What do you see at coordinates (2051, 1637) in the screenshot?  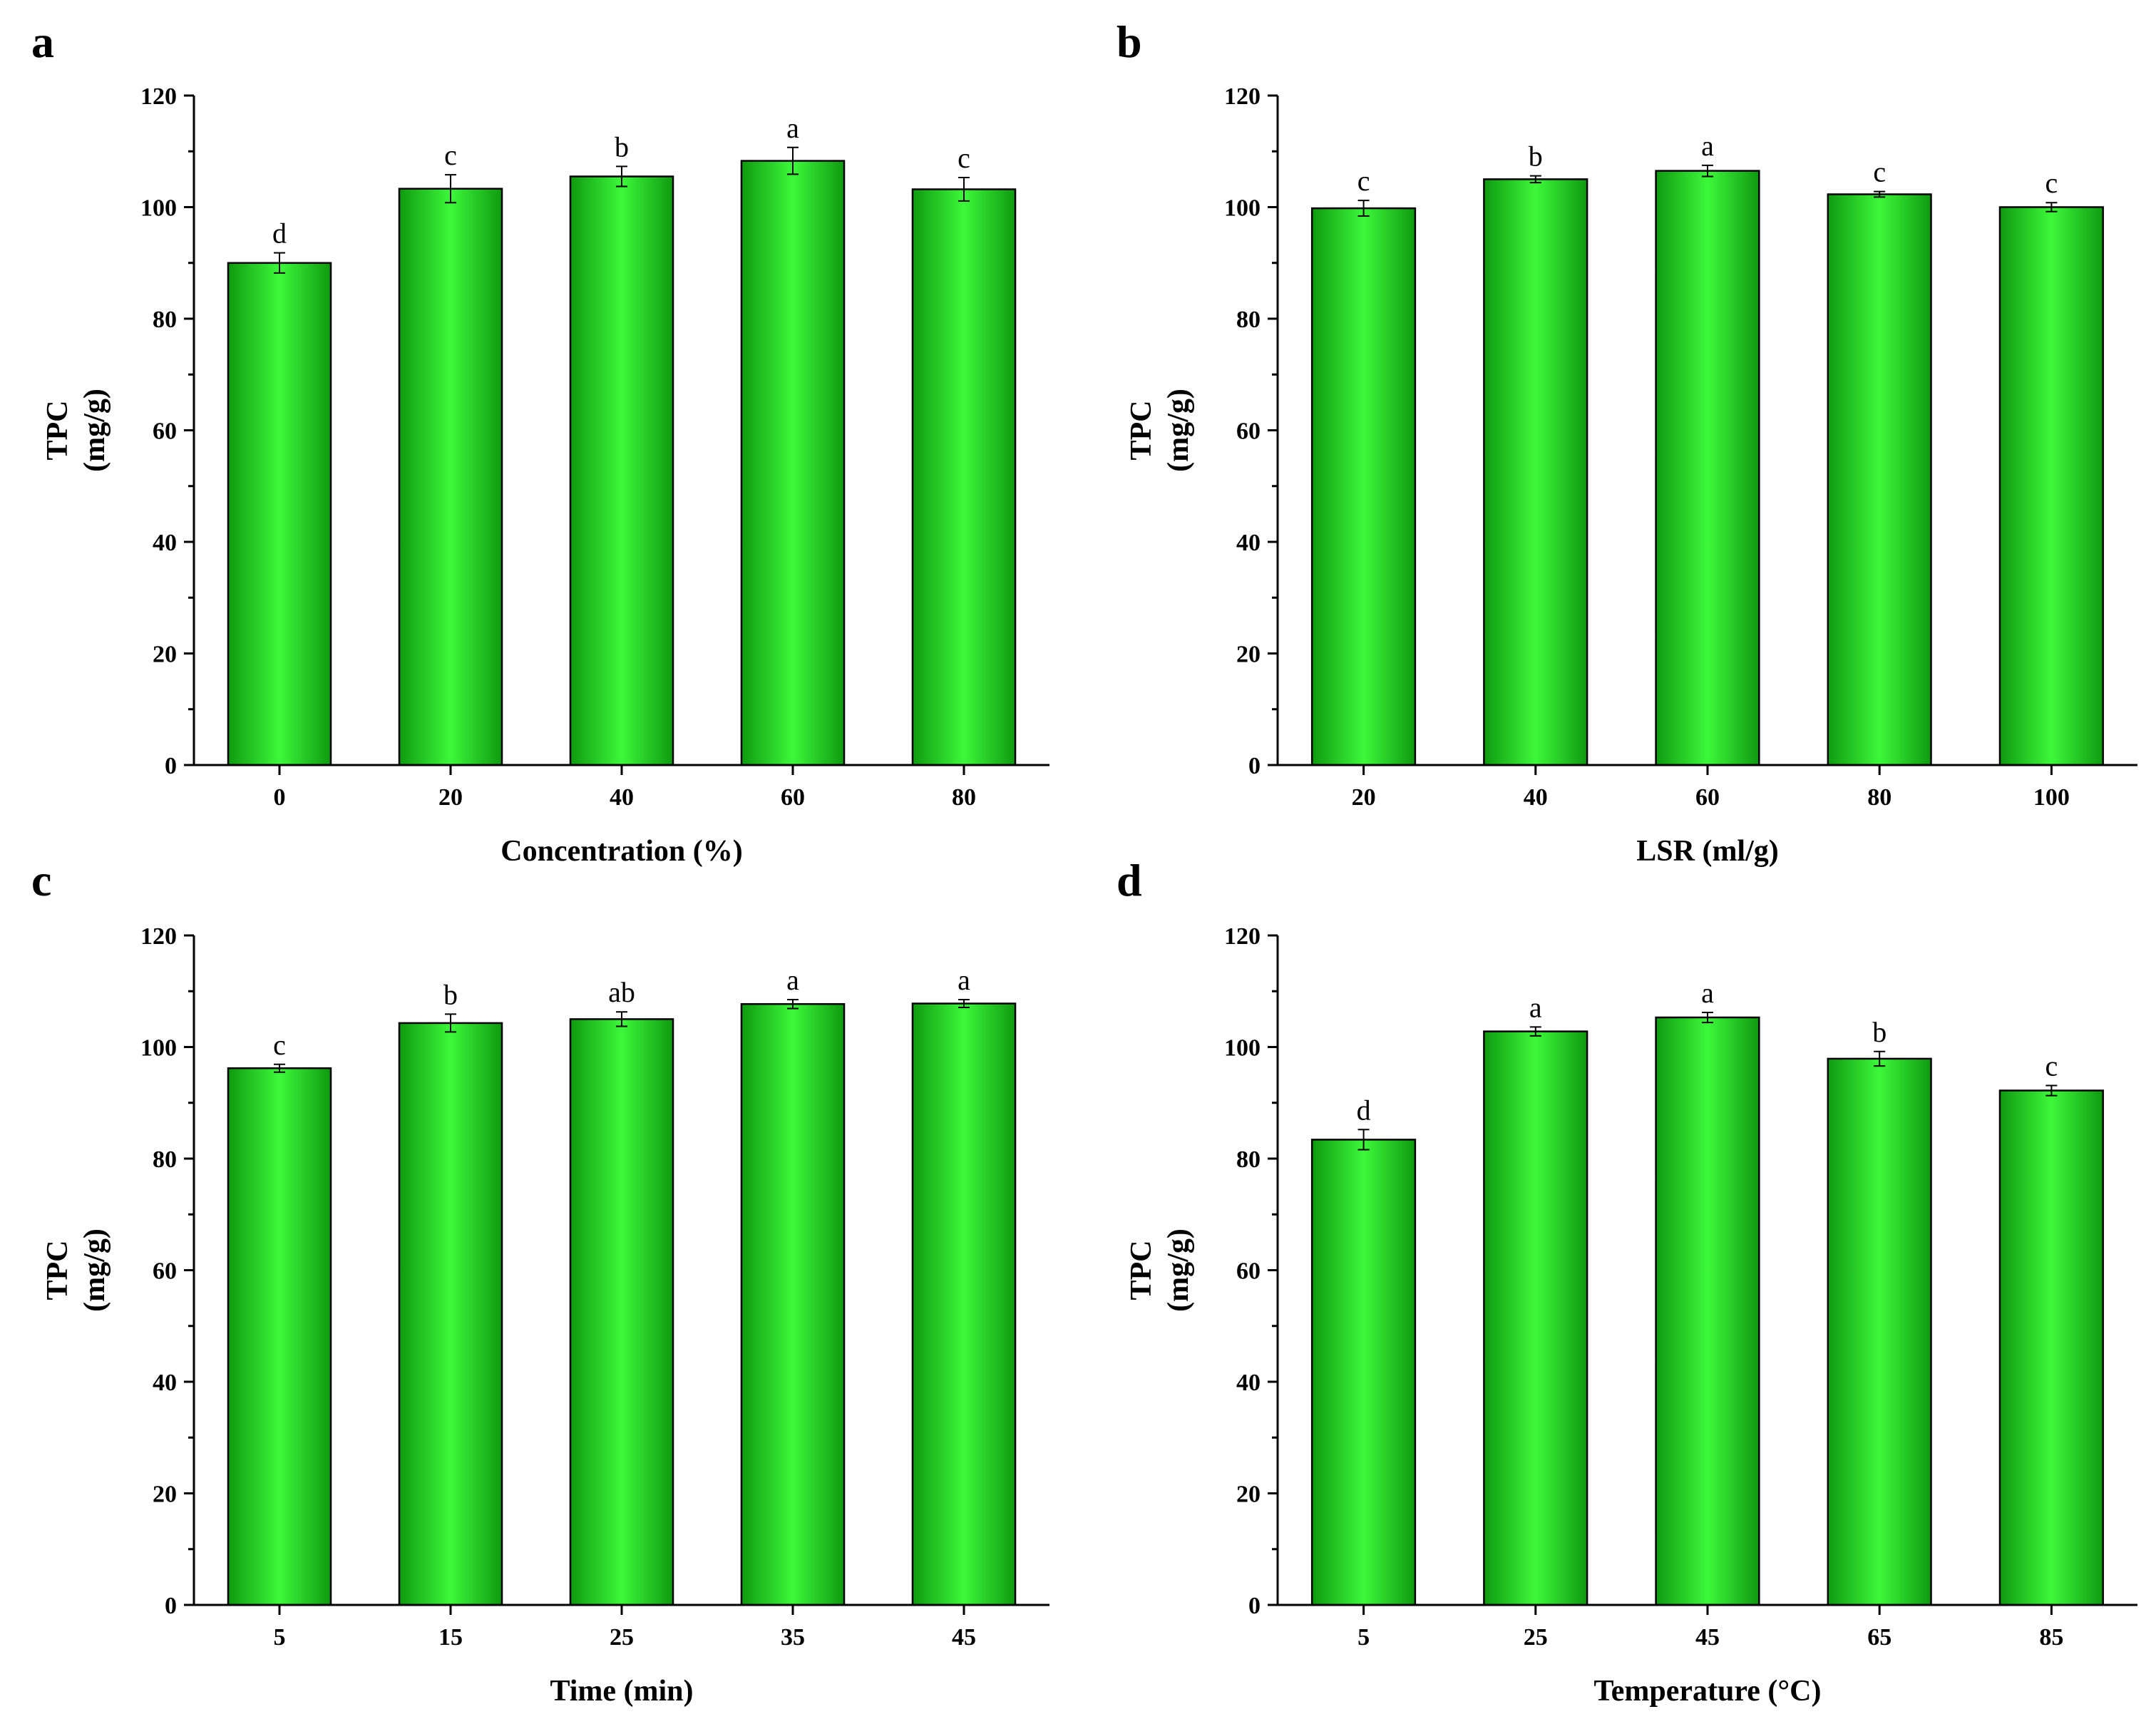 I see `x-tick-label: 85` at bounding box center [2051, 1637].